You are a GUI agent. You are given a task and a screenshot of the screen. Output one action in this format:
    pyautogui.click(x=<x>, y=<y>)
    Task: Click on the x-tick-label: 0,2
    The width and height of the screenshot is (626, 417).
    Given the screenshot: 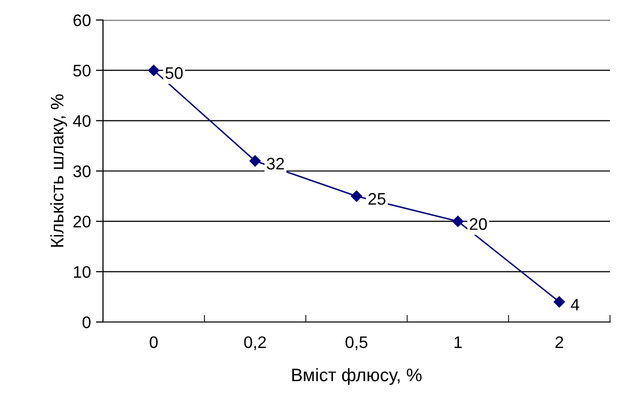 What is the action you would take?
    pyautogui.click(x=255, y=343)
    